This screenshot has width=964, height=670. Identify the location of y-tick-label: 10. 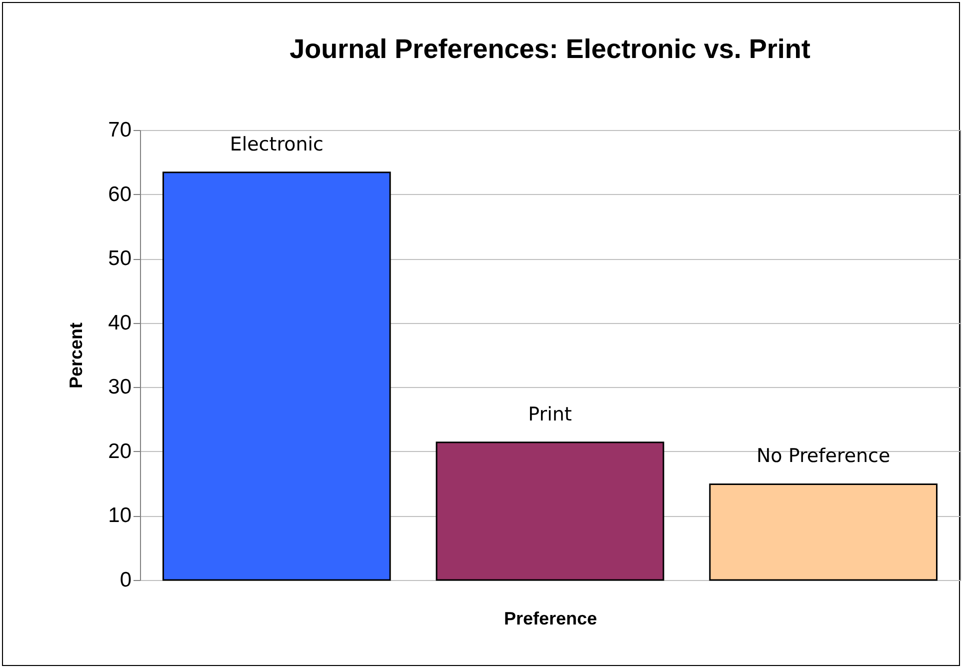
(120, 516).